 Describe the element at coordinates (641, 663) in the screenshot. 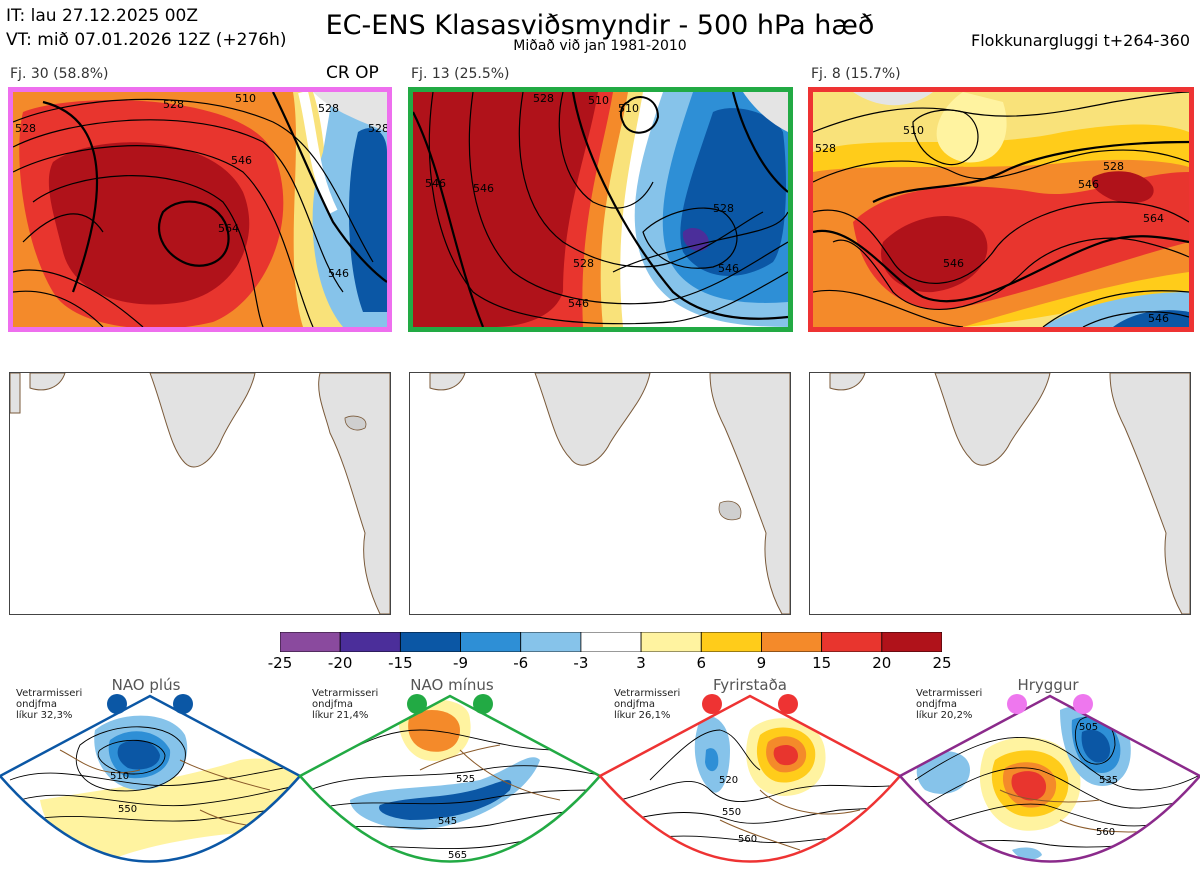

I see `colorbar-tick-label: 3` at that location.